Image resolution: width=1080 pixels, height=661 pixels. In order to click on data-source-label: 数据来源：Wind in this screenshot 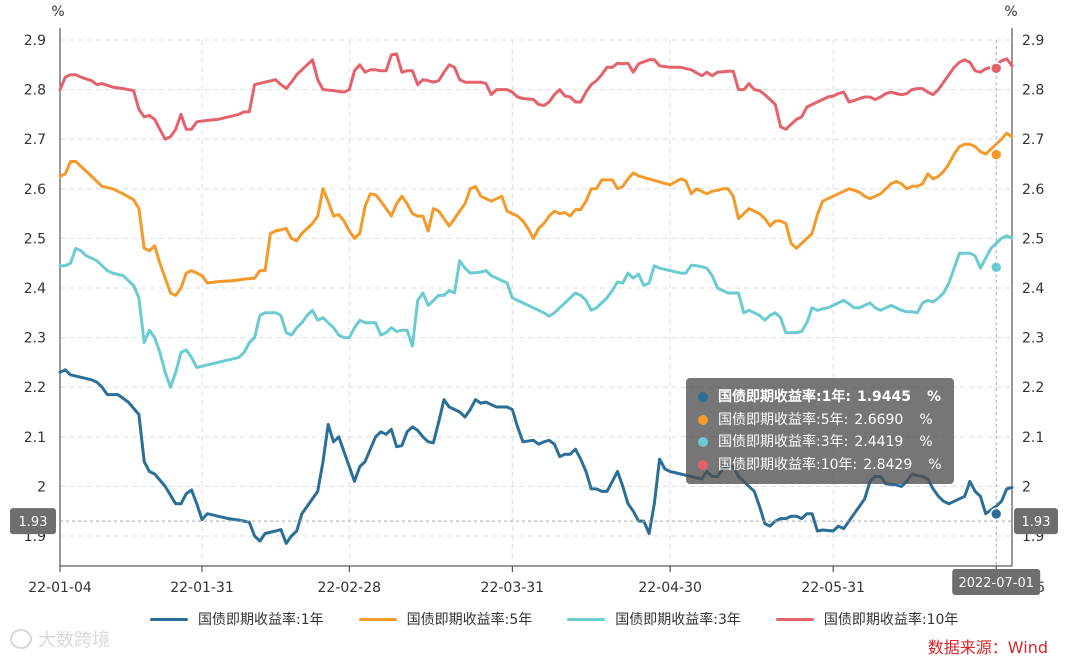, I will do `click(987, 647)`.